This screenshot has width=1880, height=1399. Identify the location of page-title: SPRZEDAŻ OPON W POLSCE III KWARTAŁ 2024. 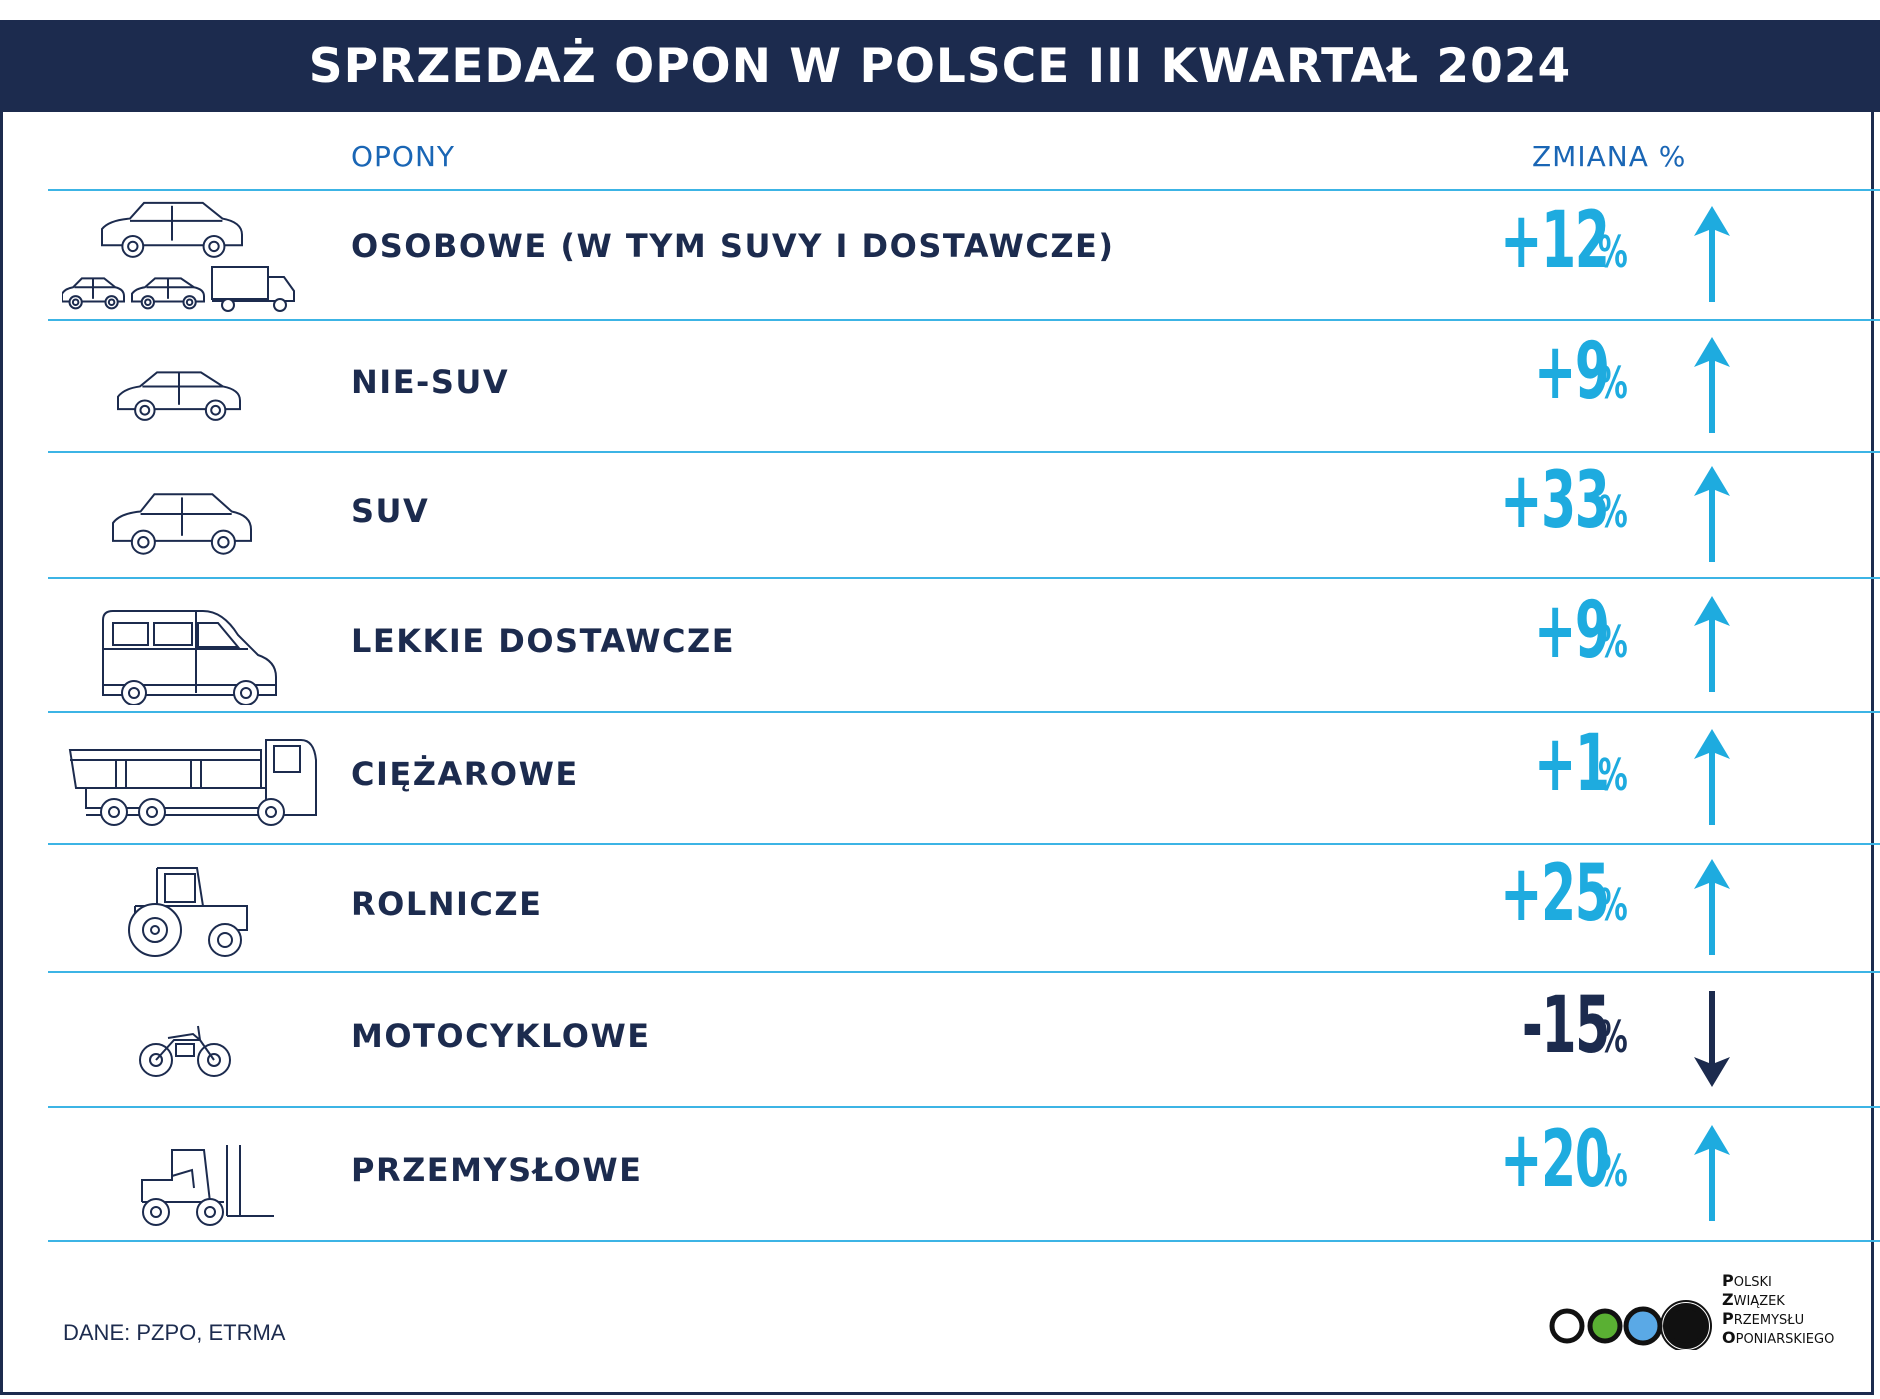
(940, 66).